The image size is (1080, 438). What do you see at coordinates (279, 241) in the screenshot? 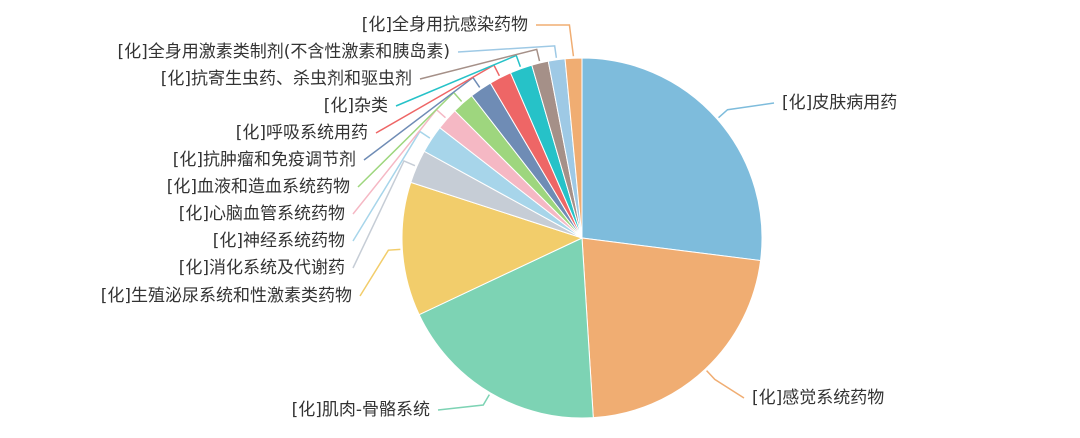
I see `slice-label: [化]神经系统药物` at bounding box center [279, 241].